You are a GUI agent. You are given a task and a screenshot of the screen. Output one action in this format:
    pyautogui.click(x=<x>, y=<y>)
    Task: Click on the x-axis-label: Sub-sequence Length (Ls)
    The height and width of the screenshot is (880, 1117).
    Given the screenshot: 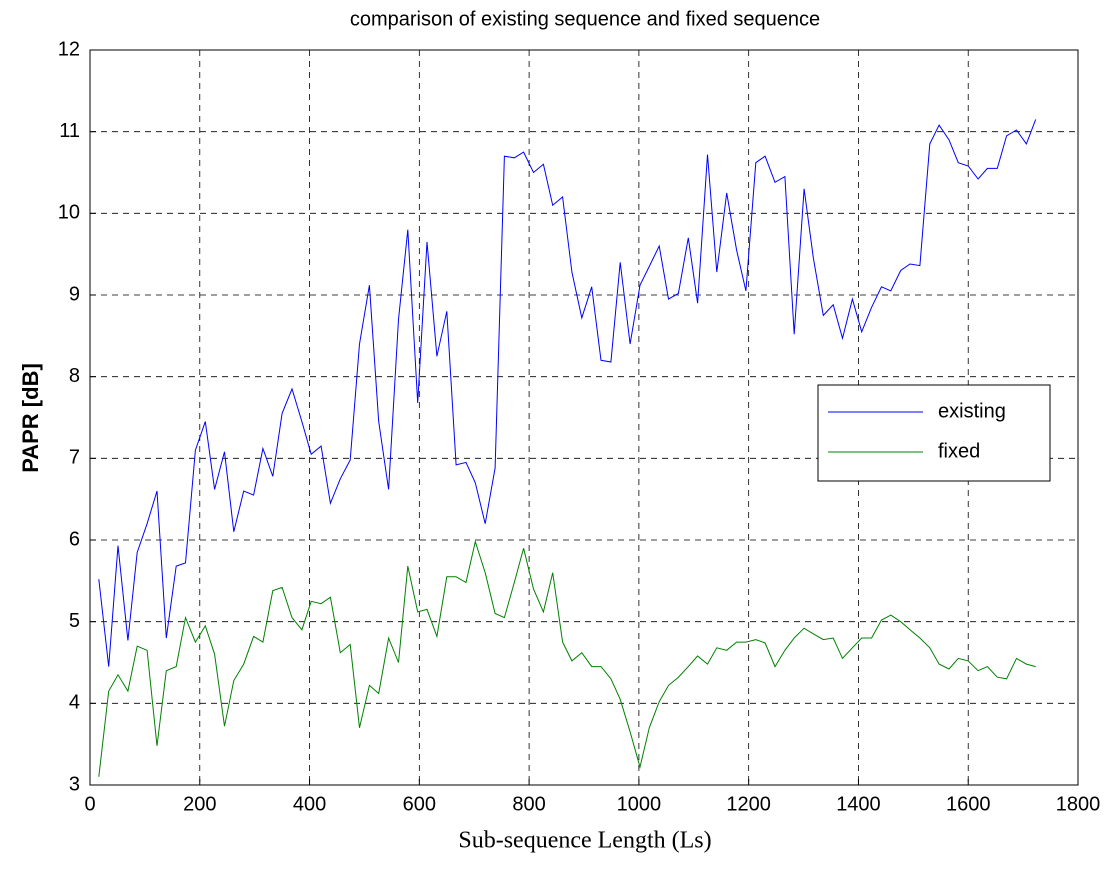 What is the action you would take?
    pyautogui.click(x=584, y=841)
    